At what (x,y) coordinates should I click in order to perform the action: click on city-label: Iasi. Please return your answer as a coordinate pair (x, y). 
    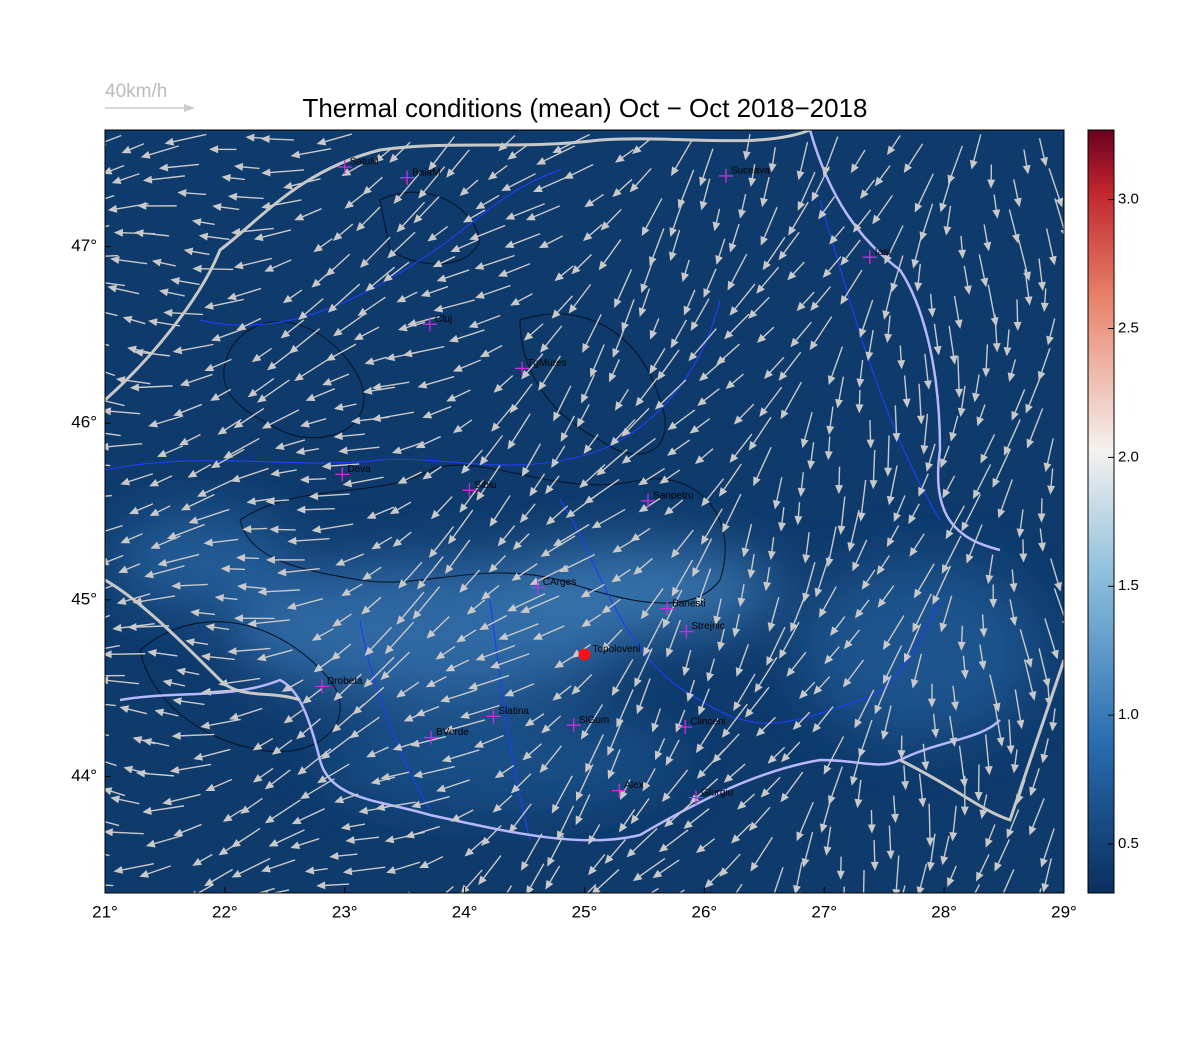
    Looking at the image, I should click on (883, 252).